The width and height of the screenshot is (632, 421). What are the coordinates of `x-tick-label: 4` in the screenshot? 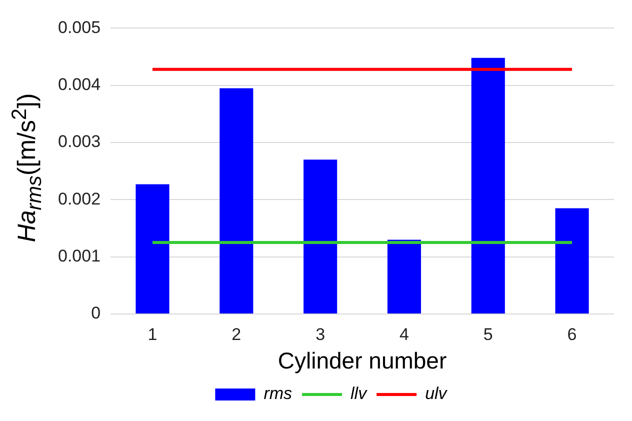 It's located at (404, 334).